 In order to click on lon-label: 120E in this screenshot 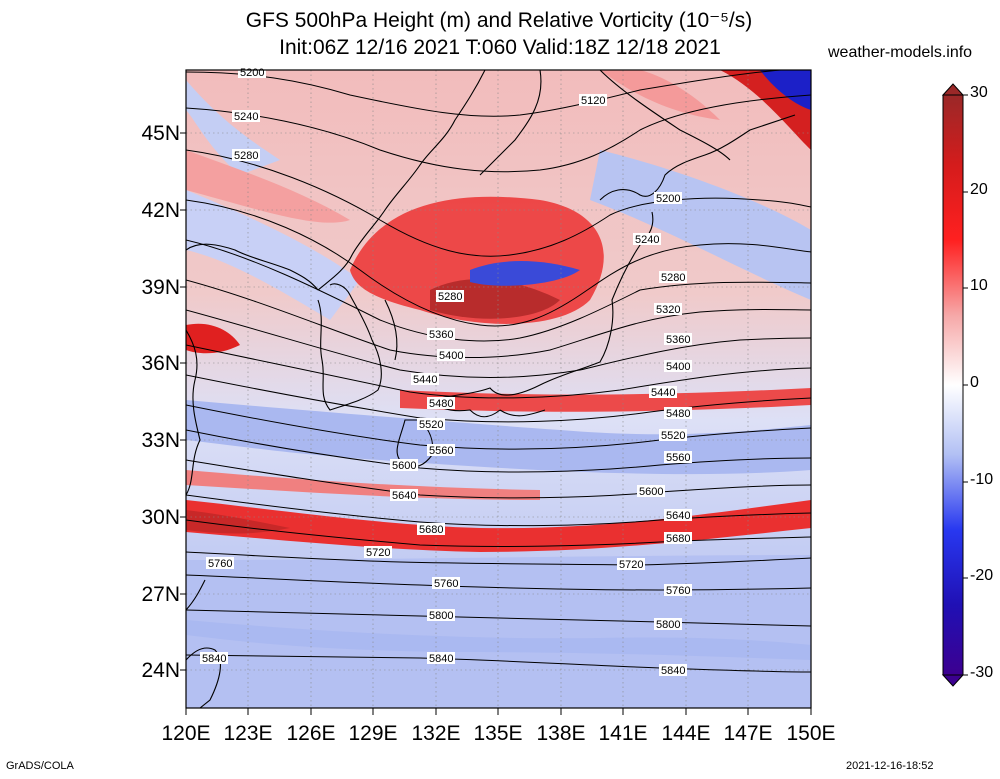, I will do `click(186, 733)`.